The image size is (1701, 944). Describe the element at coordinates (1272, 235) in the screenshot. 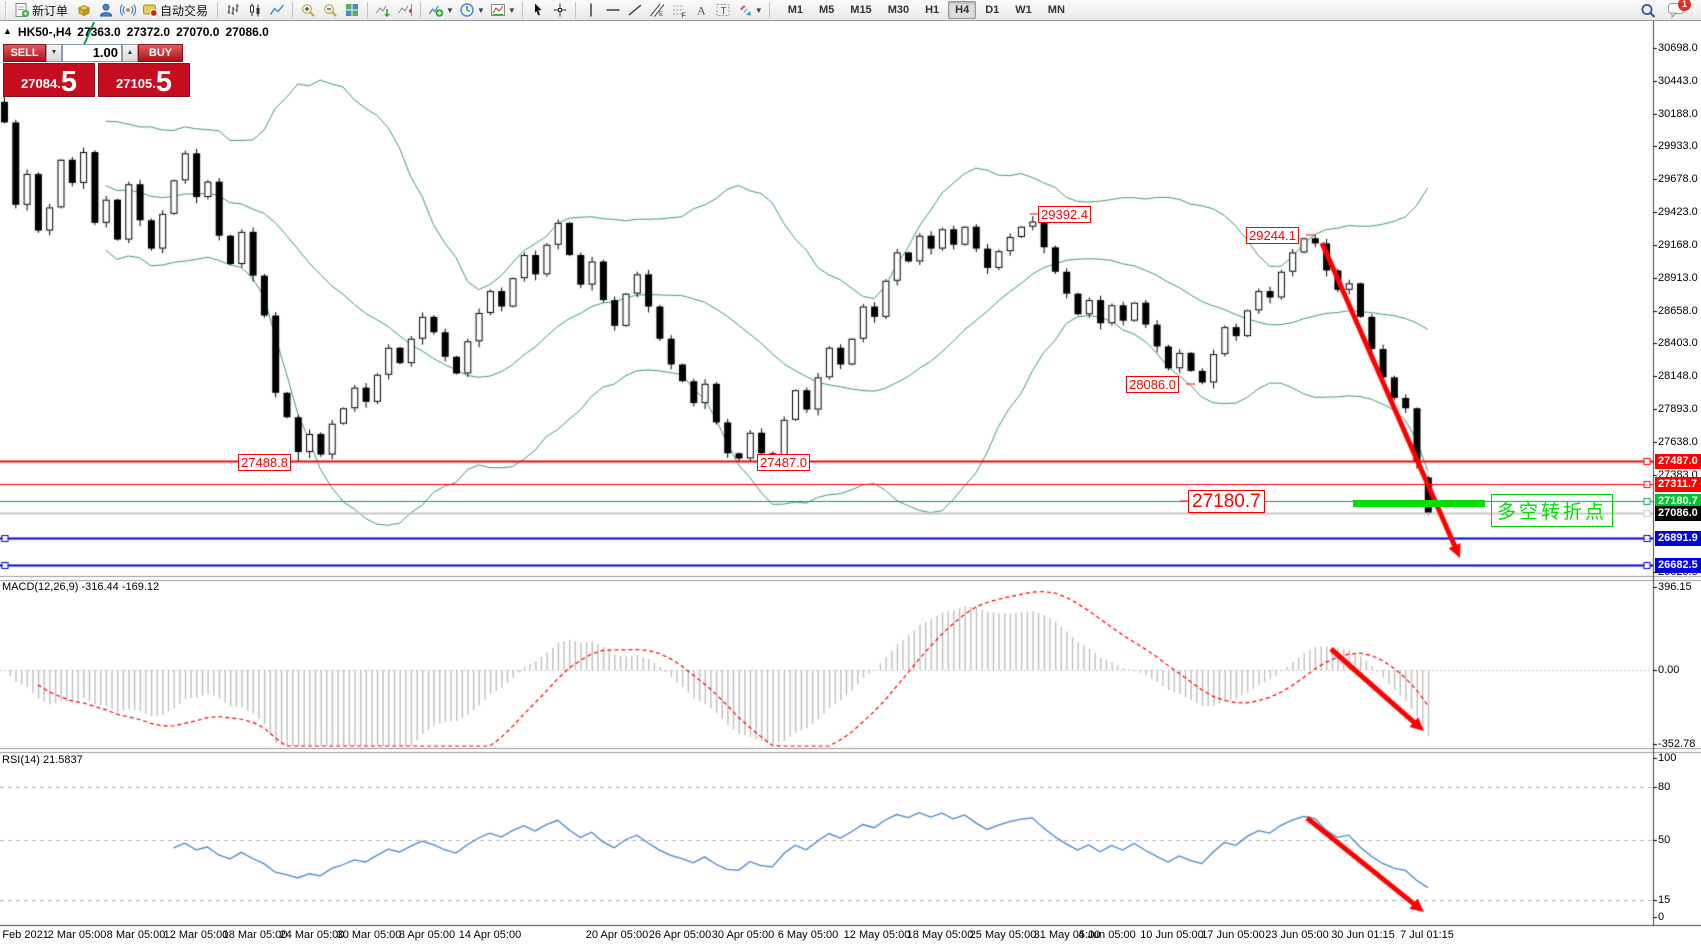

I see `annotation-high-29244: 29244.1` at that location.